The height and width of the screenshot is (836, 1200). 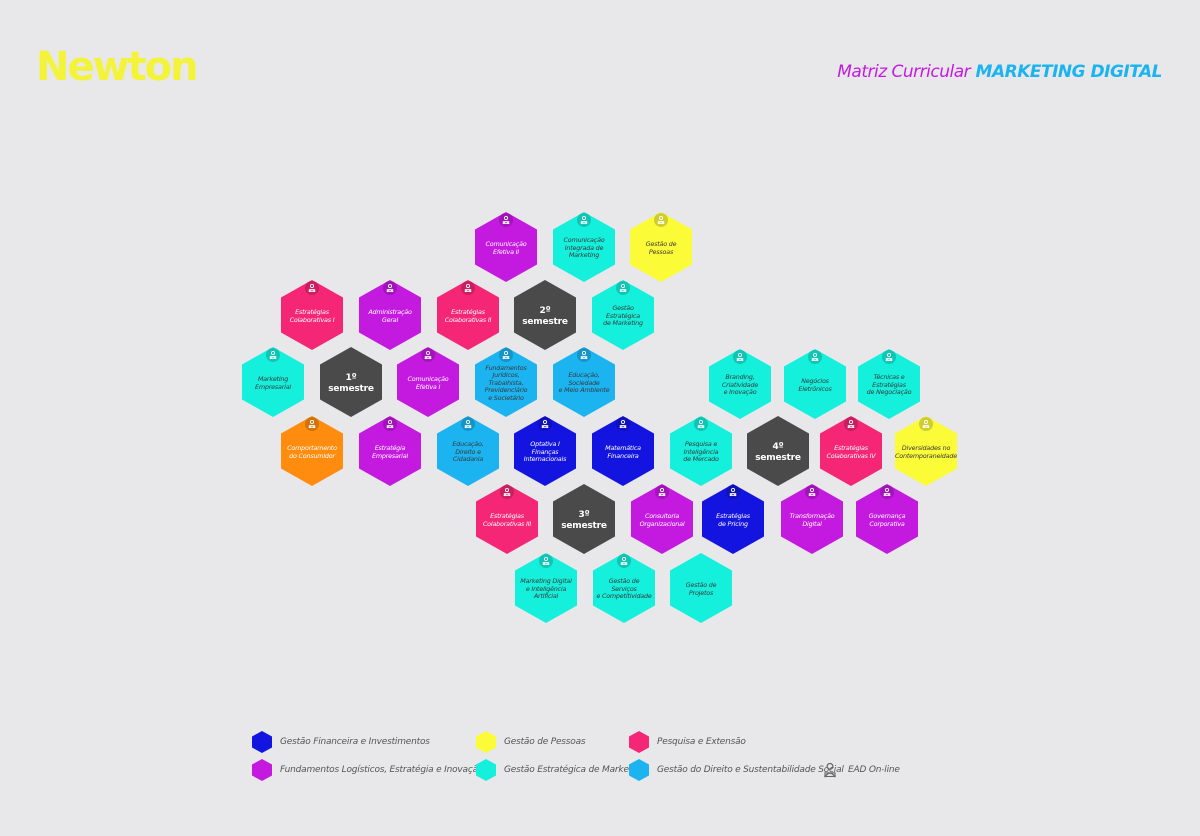 I want to click on semester-label: 4º semestre, so click(x=778, y=452).